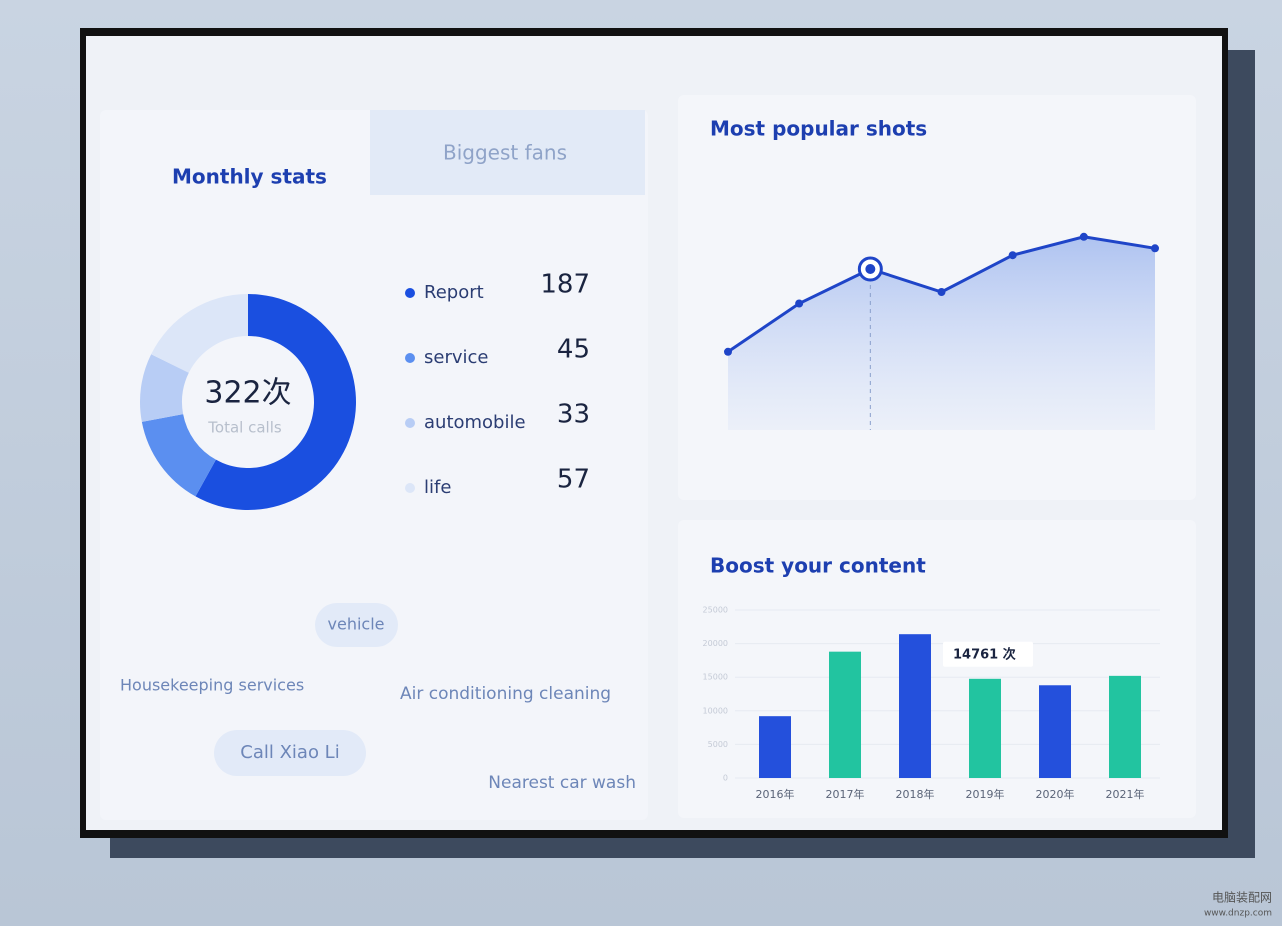 The width and height of the screenshot is (1282, 926). I want to click on y-tick-label: 0, so click(725, 778).